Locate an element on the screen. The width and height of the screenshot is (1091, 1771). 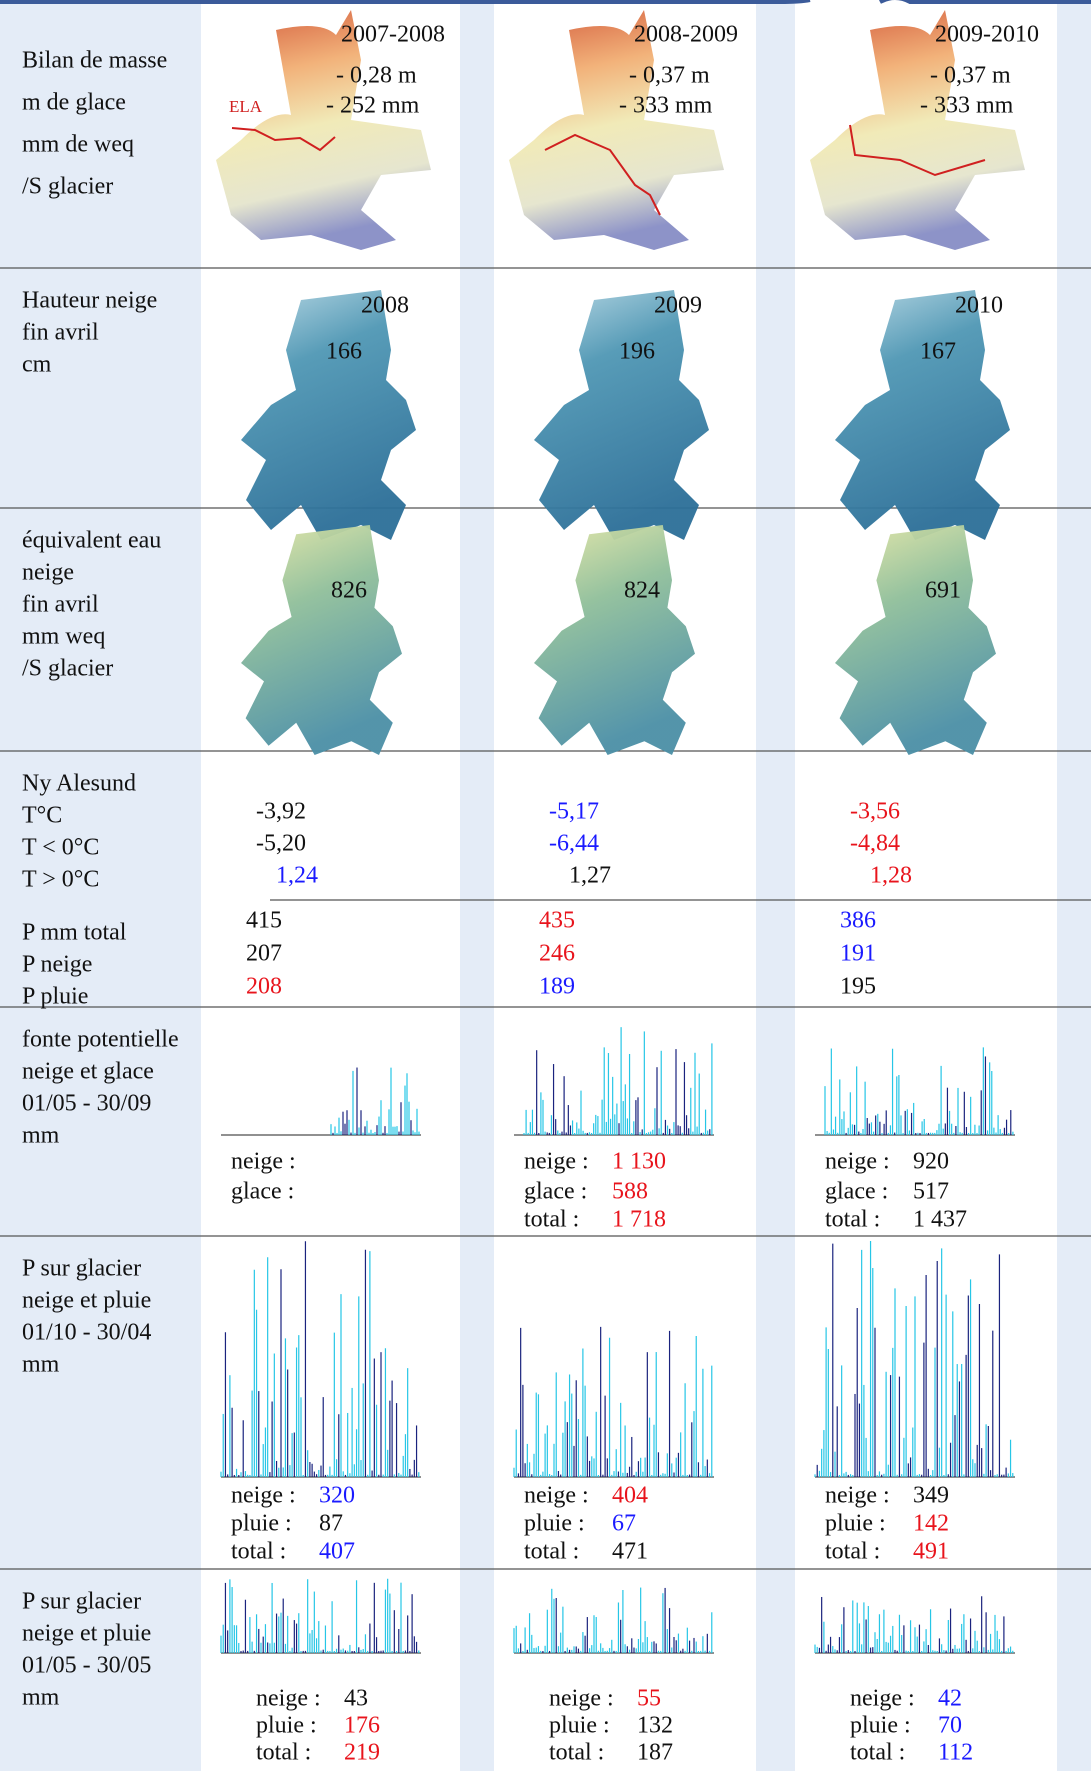
stat-value: 320 is located at coordinates (337, 1496).